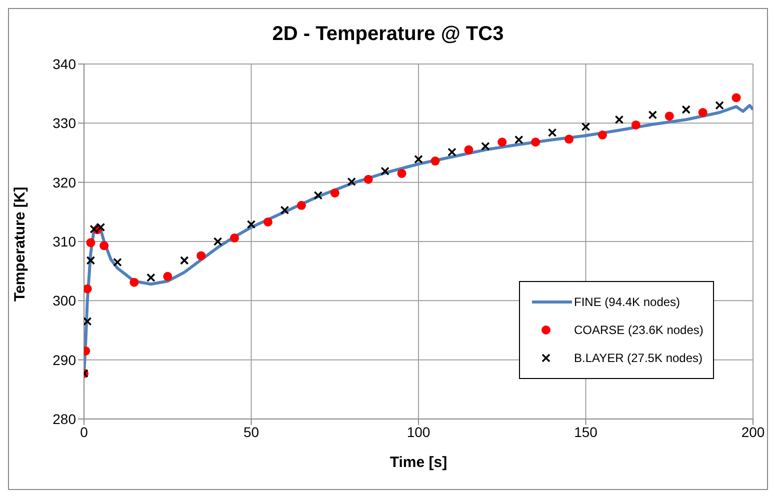 The width and height of the screenshot is (774, 496). What do you see at coordinates (419, 462) in the screenshot?
I see `x-axis-title: Time [s]` at bounding box center [419, 462].